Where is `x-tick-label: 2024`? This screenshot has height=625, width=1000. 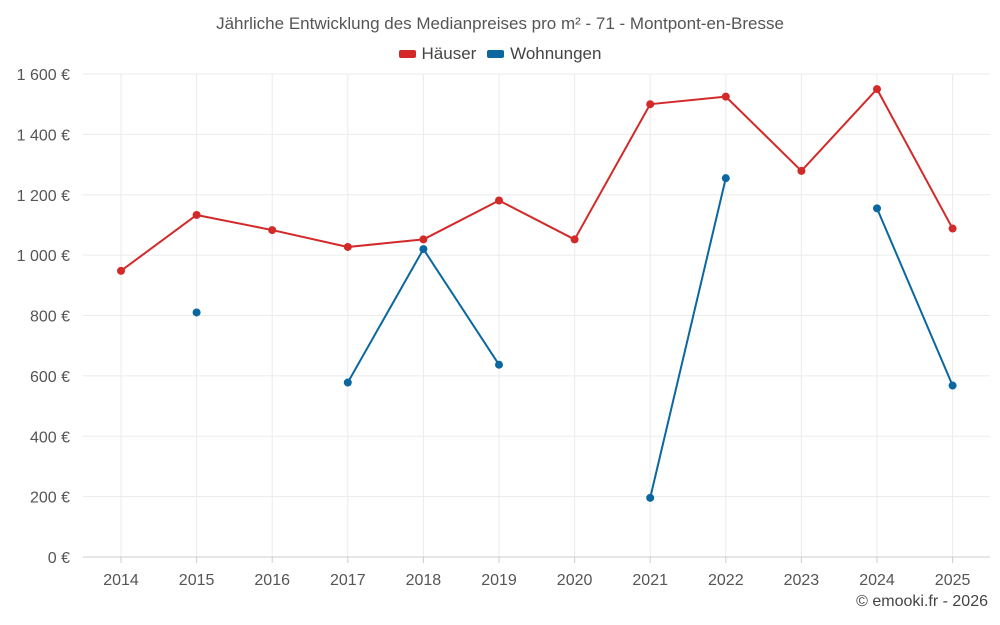 x-tick-label: 2024 is located at coordinates (877, 580).